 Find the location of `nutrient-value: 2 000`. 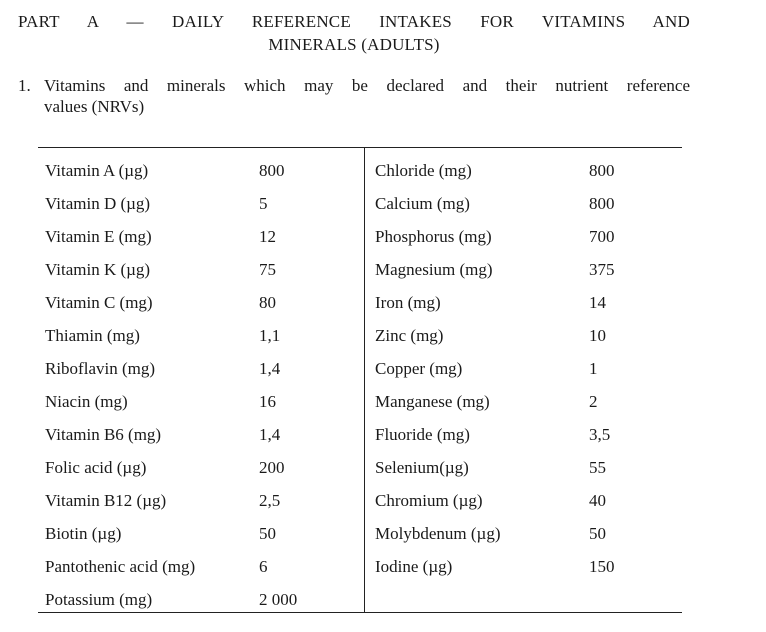

nutrient-value: 2 000 is located at coordinates (278, 599).